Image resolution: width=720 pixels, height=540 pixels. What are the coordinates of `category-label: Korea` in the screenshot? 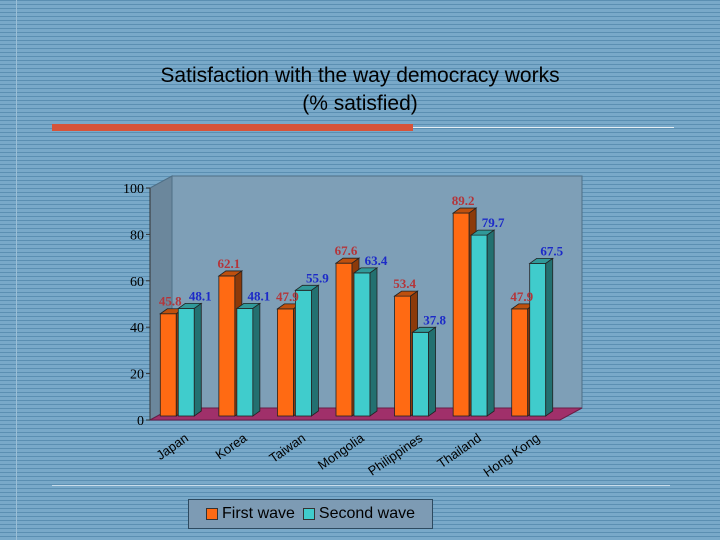 It's located at (232, 446).